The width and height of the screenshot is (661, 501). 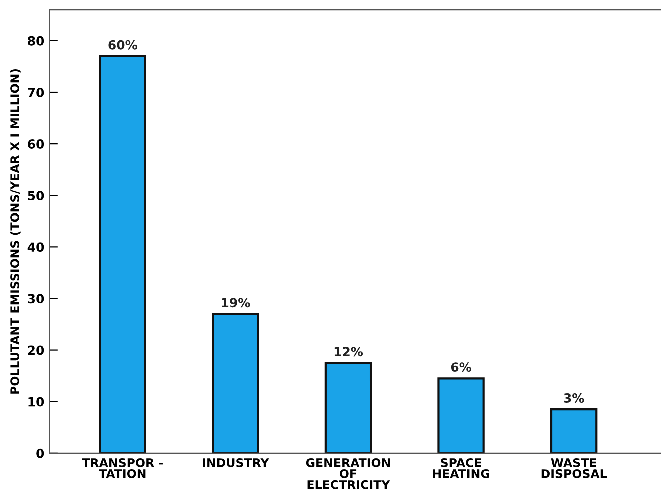 What do you see at coordinates (349, 352) in the screenshot?
I see `annotation: 12%` at bounding box center [349, 352].